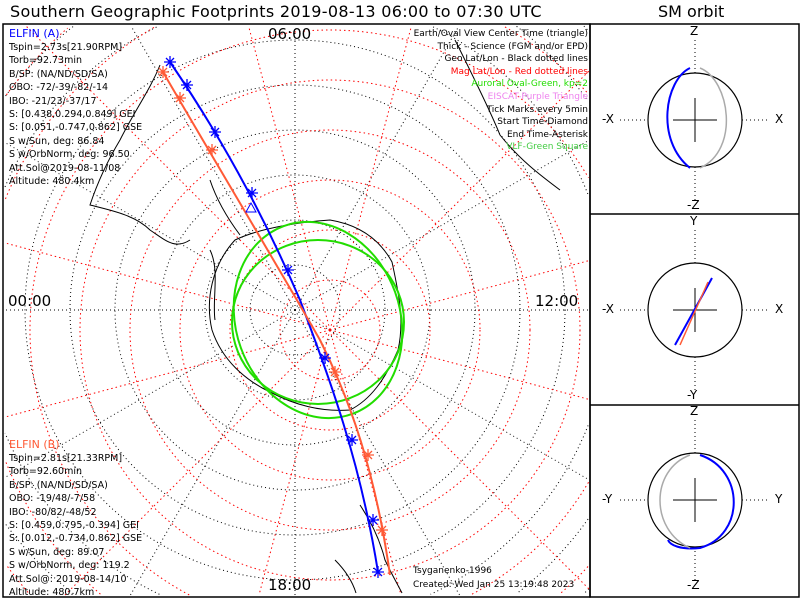  What do you see at coordinates (152, 192) in the screenshot?
I see `south-america-outline` at bounding box center [152, 192].